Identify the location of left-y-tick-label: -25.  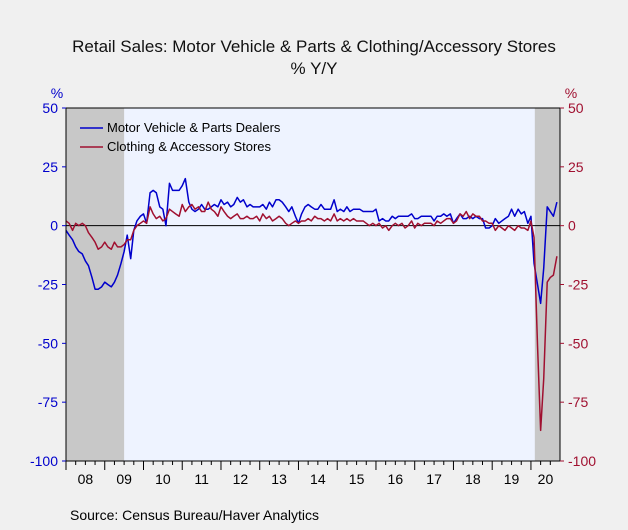
(48, 285).